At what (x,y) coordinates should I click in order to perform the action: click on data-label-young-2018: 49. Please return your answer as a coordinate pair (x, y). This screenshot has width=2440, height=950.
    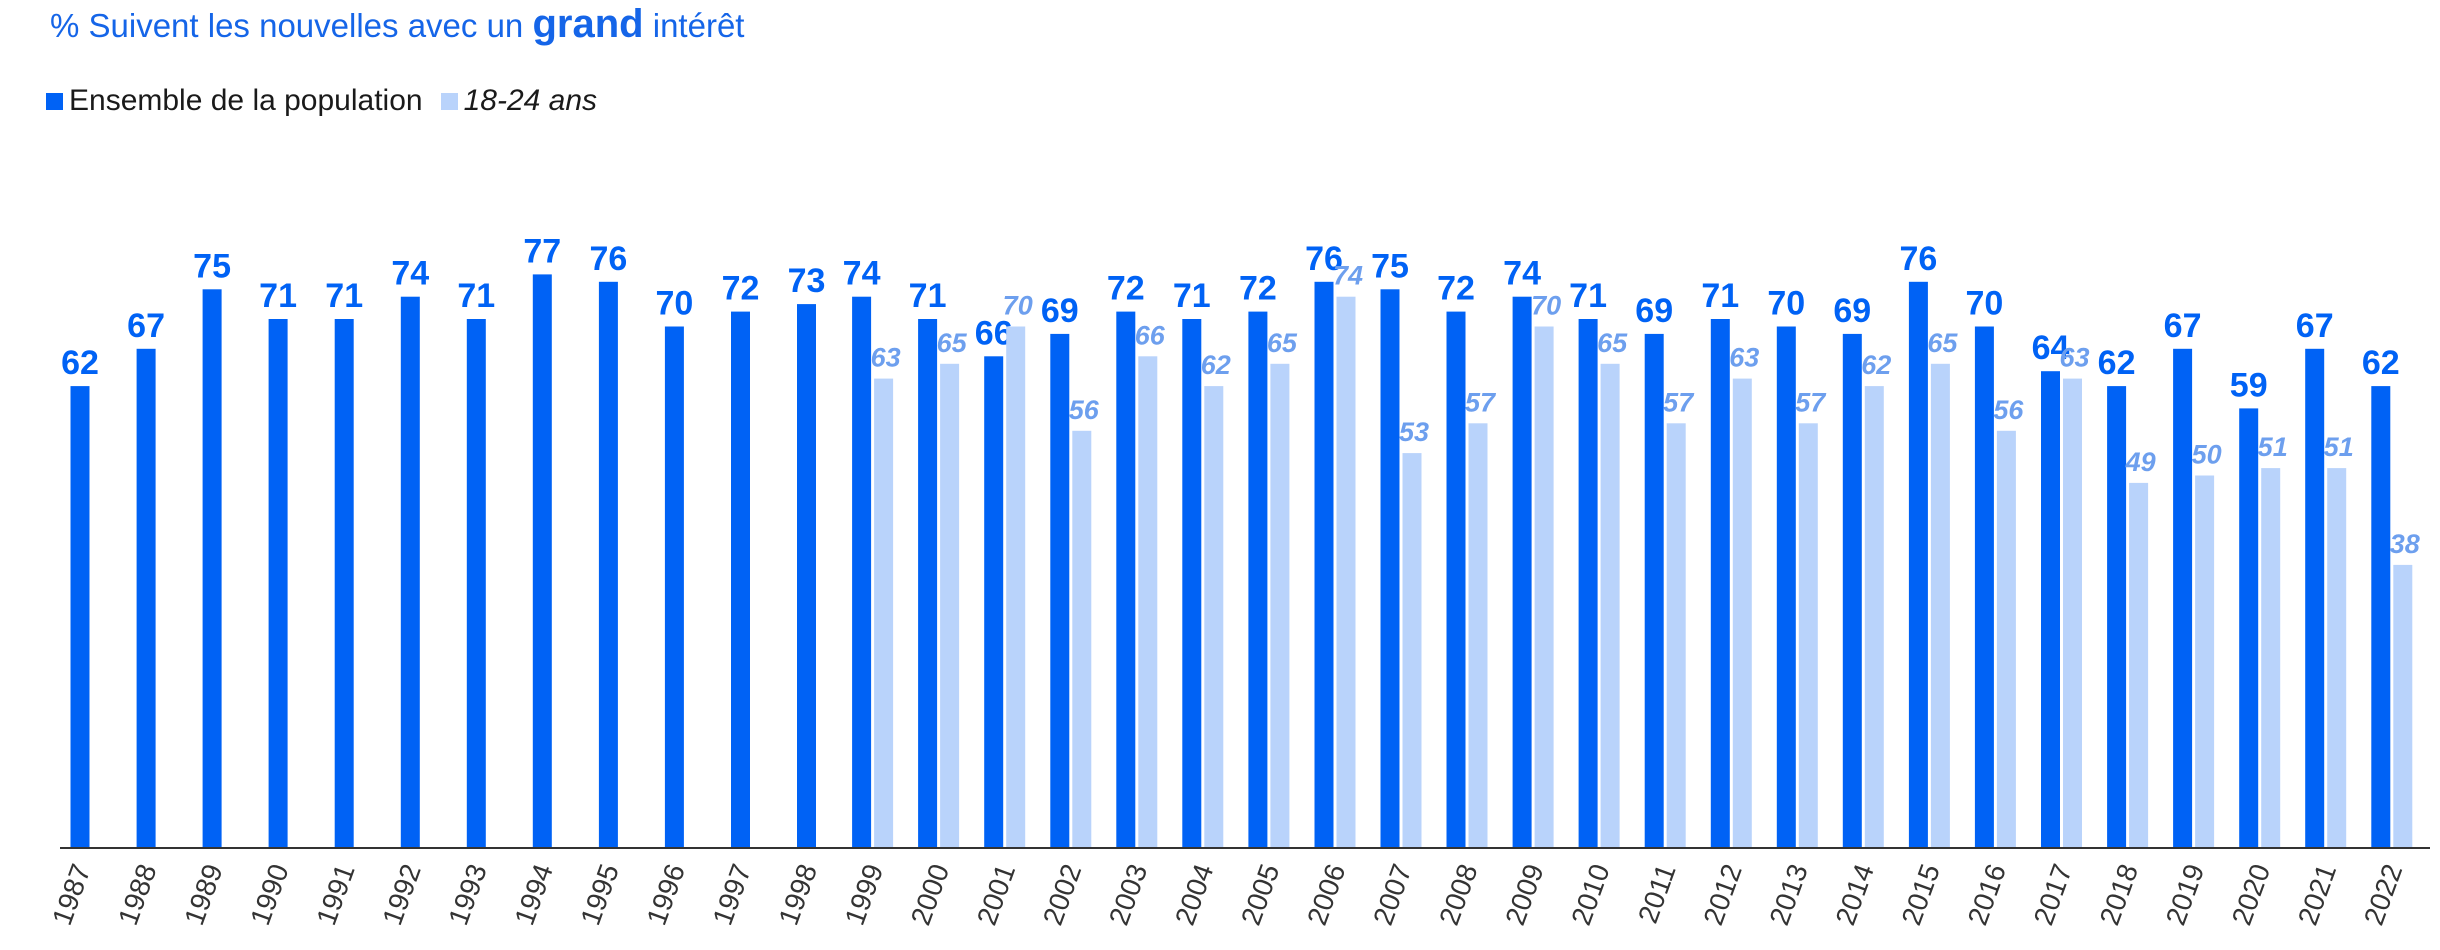
    Looking at the image, I should click on (2140, 462).